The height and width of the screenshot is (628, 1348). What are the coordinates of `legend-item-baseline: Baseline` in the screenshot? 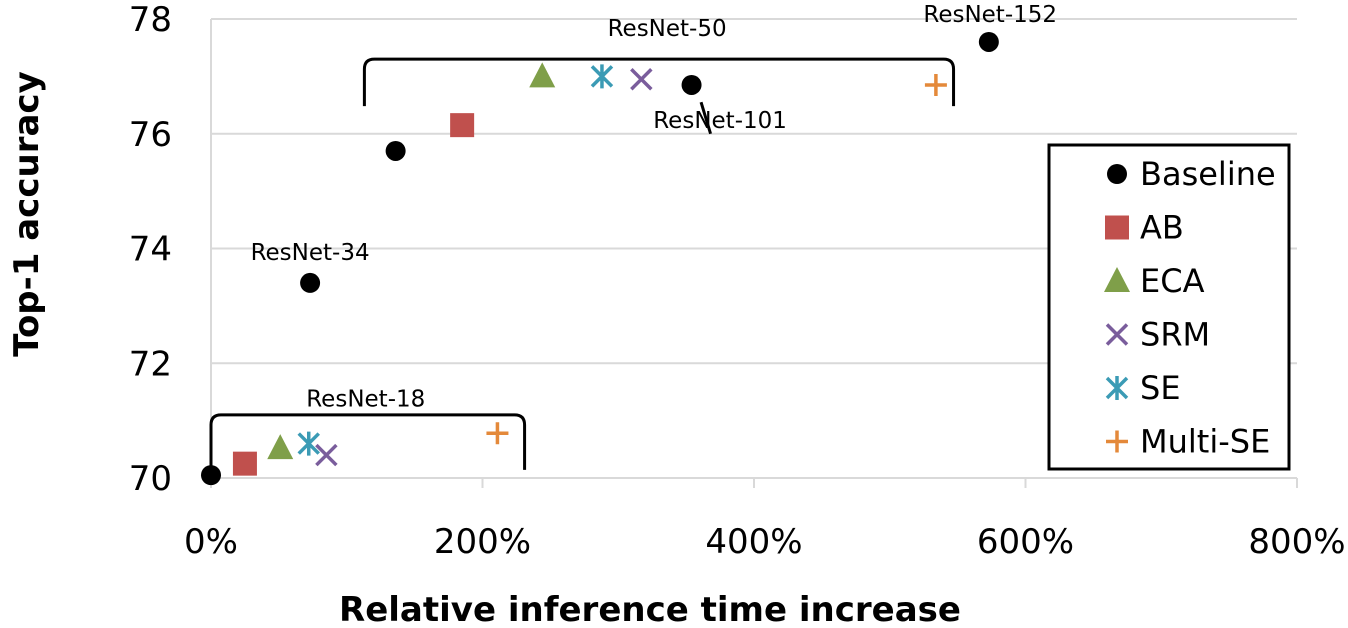 It's located at (1191, 174).